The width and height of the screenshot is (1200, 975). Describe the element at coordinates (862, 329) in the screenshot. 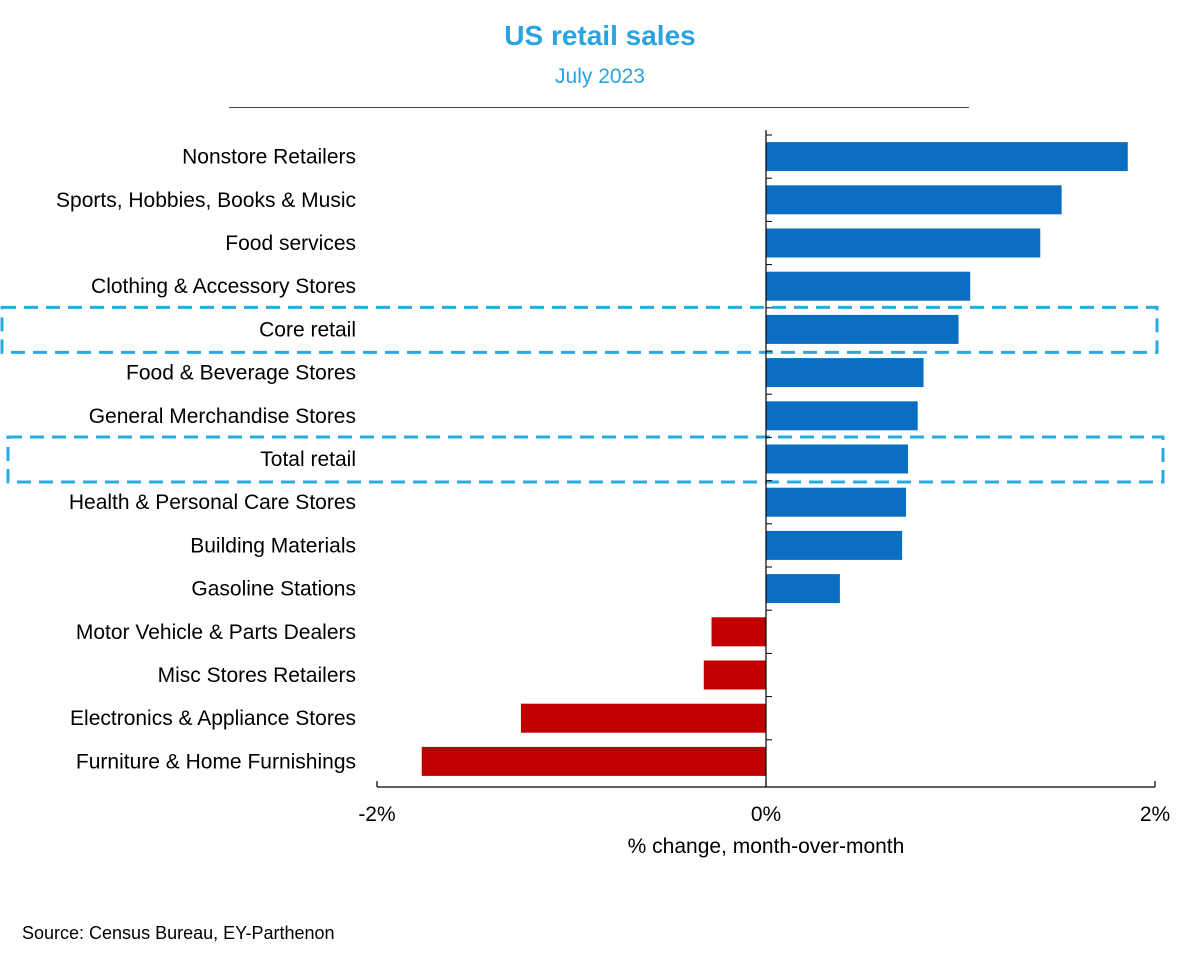

I see `bar-core-retail` at that location.